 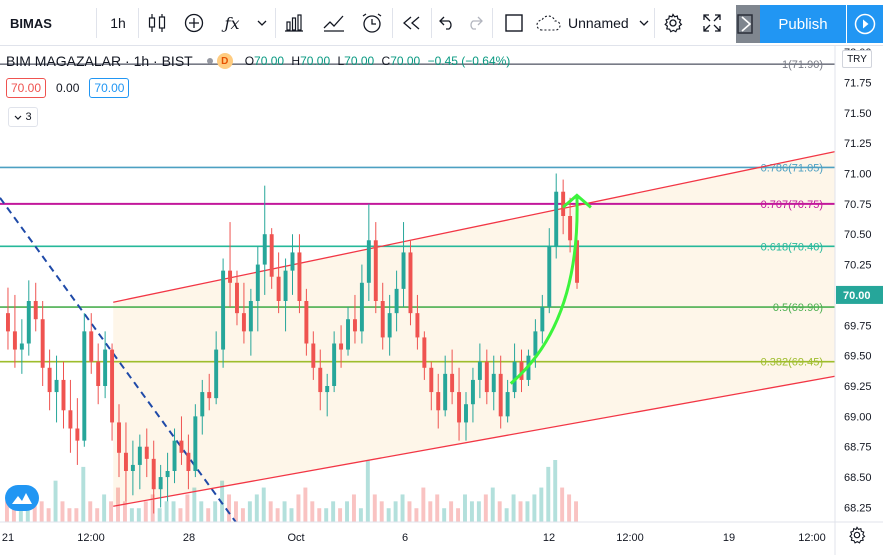 I want to click on publish-button: Publish, so click(x=803, y=24).